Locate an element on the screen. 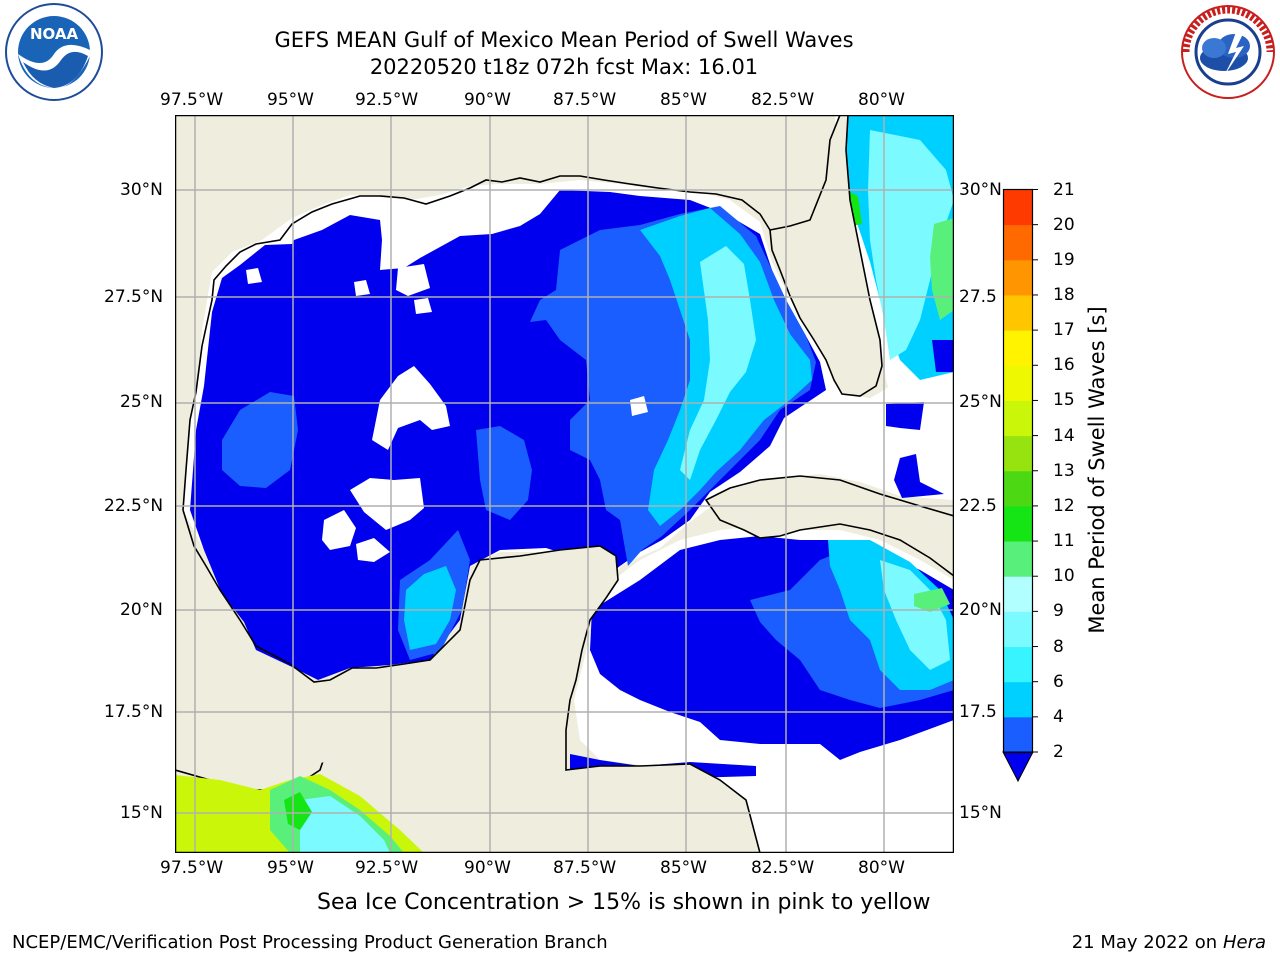  colorbar-tick-label: 4 is located at coordinates (1058, 716).